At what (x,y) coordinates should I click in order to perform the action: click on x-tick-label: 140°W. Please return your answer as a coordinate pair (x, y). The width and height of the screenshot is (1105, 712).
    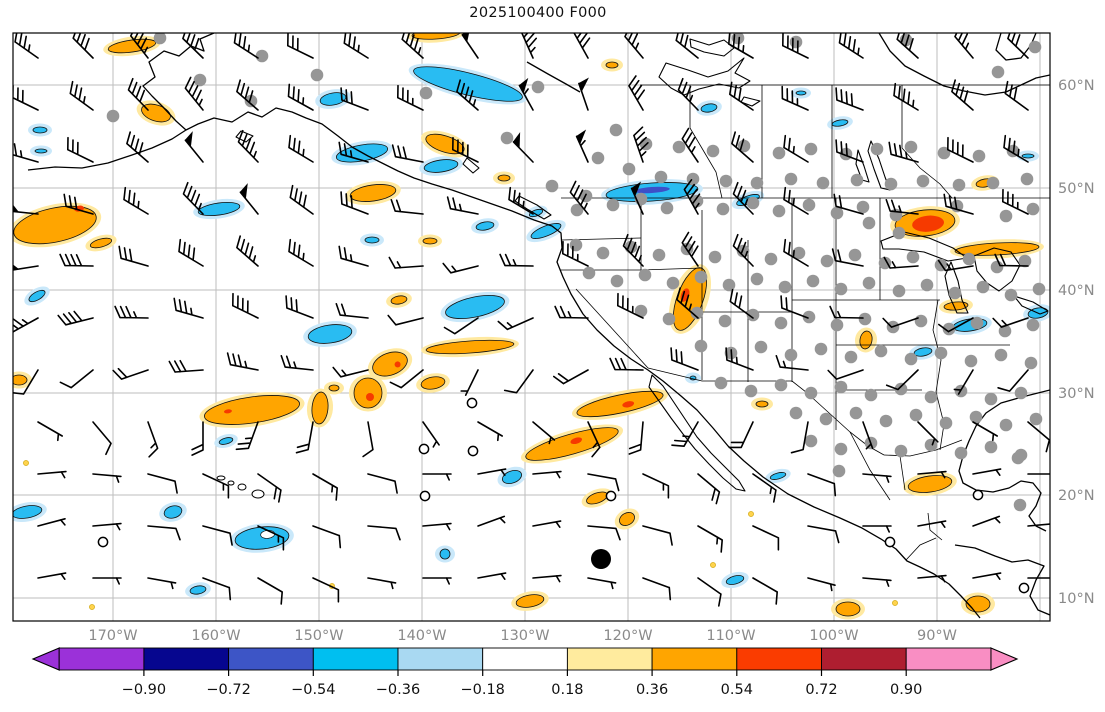
    Looking at the image, I should click on (421, 636).